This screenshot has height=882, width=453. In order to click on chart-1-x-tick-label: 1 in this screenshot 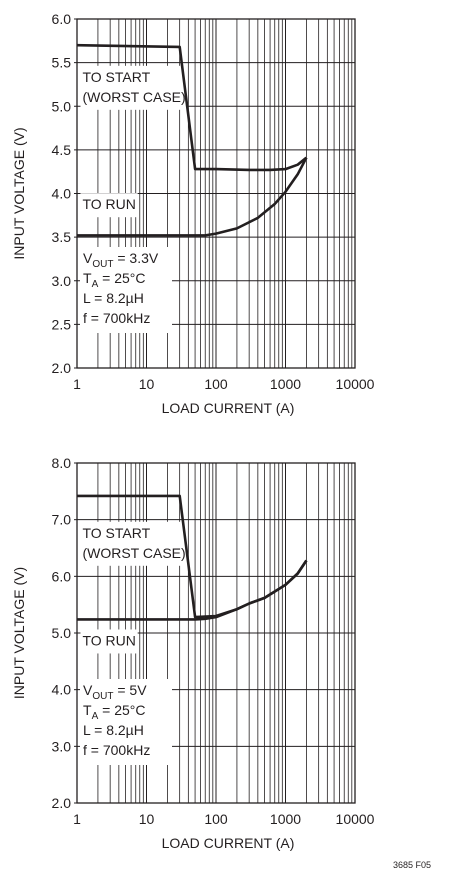, I will do `click(77, 819)`.